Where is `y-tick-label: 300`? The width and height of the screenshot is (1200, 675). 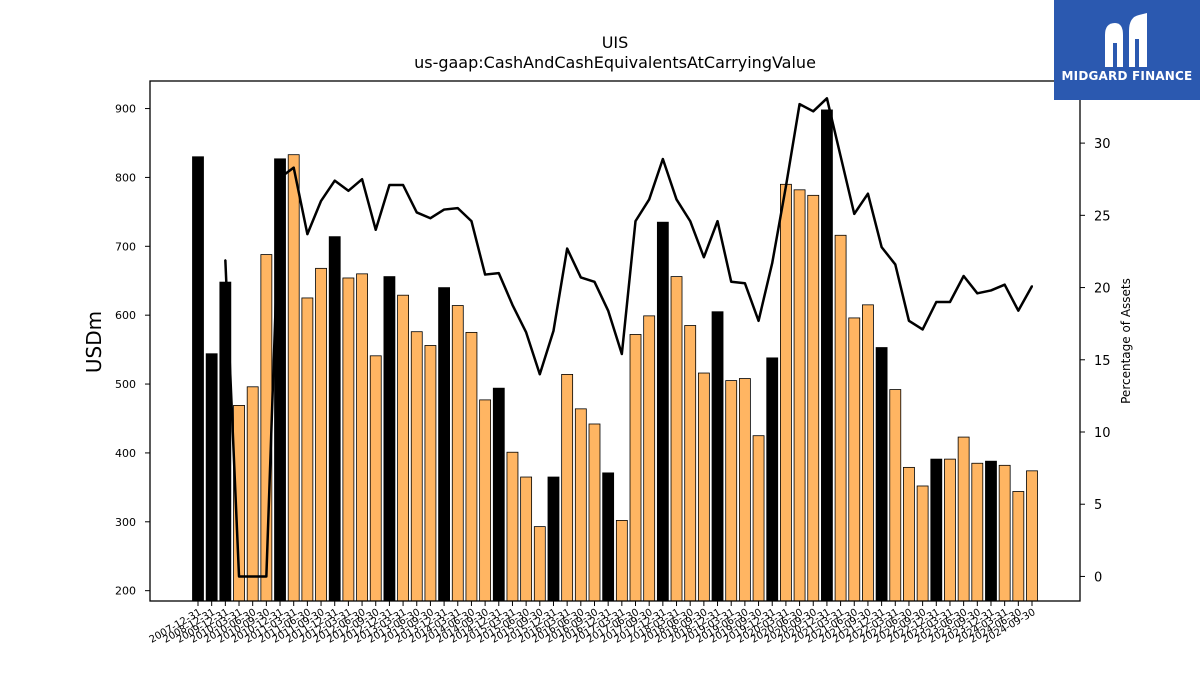
y-tick-label: 300 is located at coordinates (125, 522).